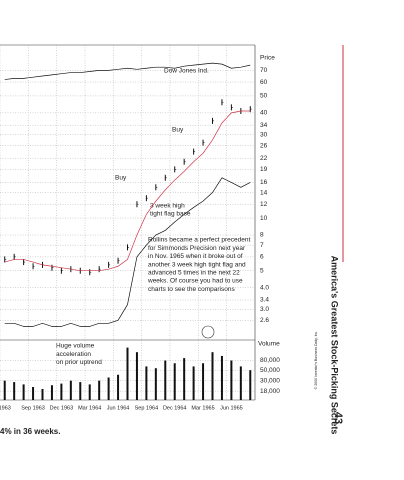 The height and width of the screenshot is (480, 404). What do you see at coordinates (264, 96) in the screenshot?
I see `y-tick-label: 50` at bounding box center [264, 96].